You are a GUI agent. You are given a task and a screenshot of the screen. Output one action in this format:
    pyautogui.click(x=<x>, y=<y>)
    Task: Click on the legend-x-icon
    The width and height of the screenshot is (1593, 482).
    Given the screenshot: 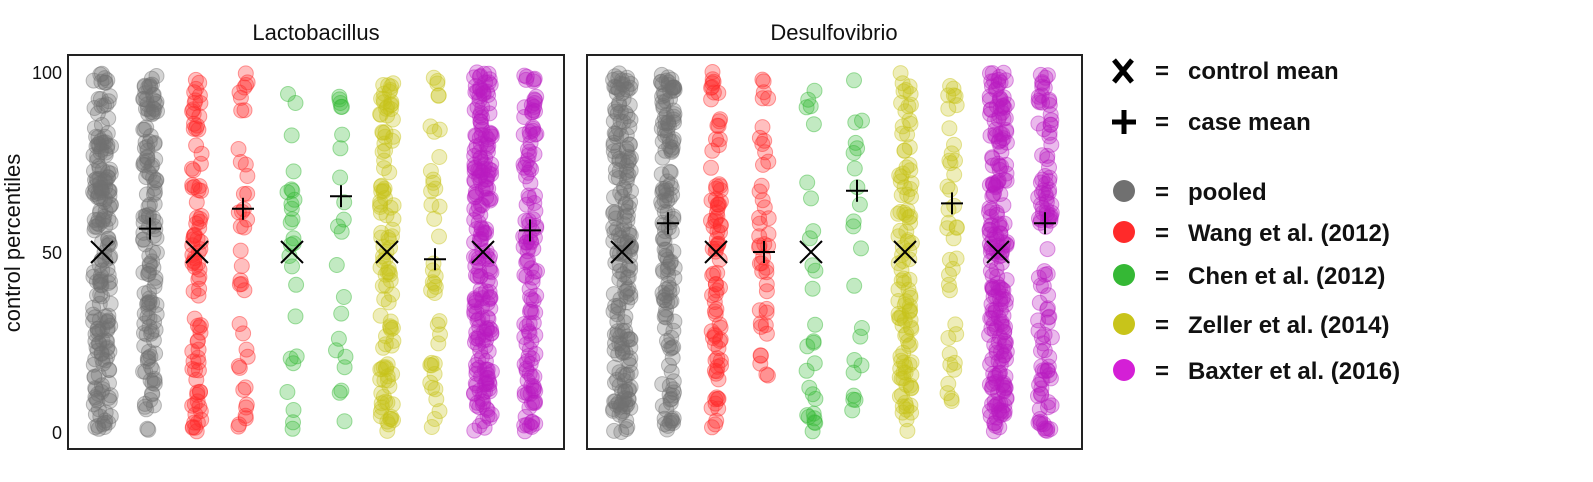 What is the action you would take?
    pyautogui.click(x=1123, y=71)
    